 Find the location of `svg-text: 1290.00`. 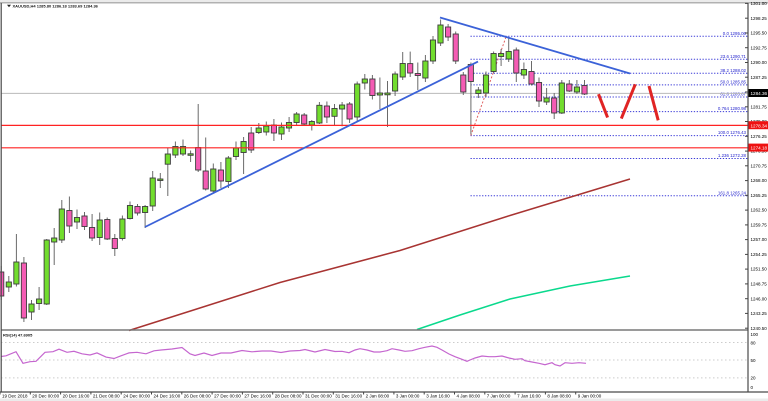

svg-text: 1290.00 is located at coordinates (759, 62).